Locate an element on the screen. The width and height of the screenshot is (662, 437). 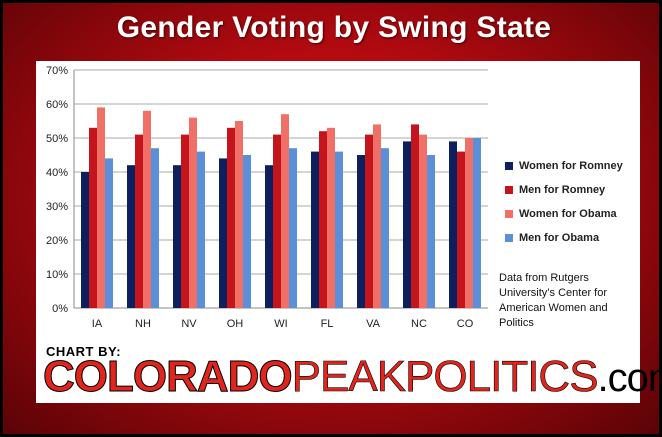
y-tick-label: 40% is located at coordinates (57, 173).